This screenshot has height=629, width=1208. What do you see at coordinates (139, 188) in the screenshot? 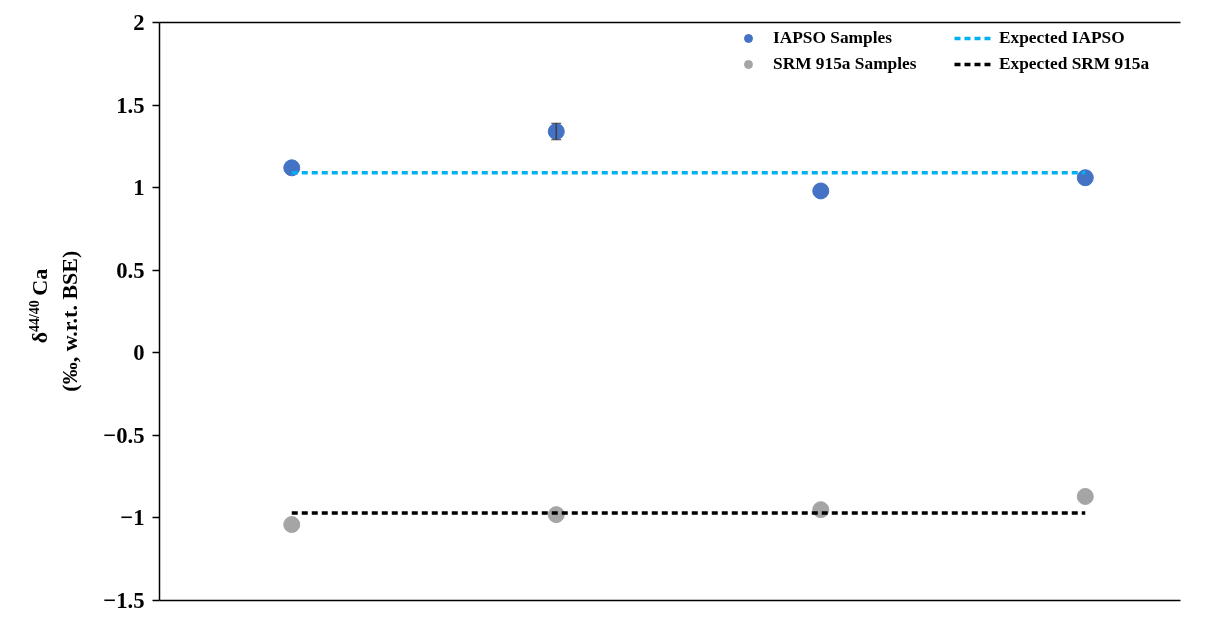
I see `y-tick-label: 1` at bounding box center [139, 188].